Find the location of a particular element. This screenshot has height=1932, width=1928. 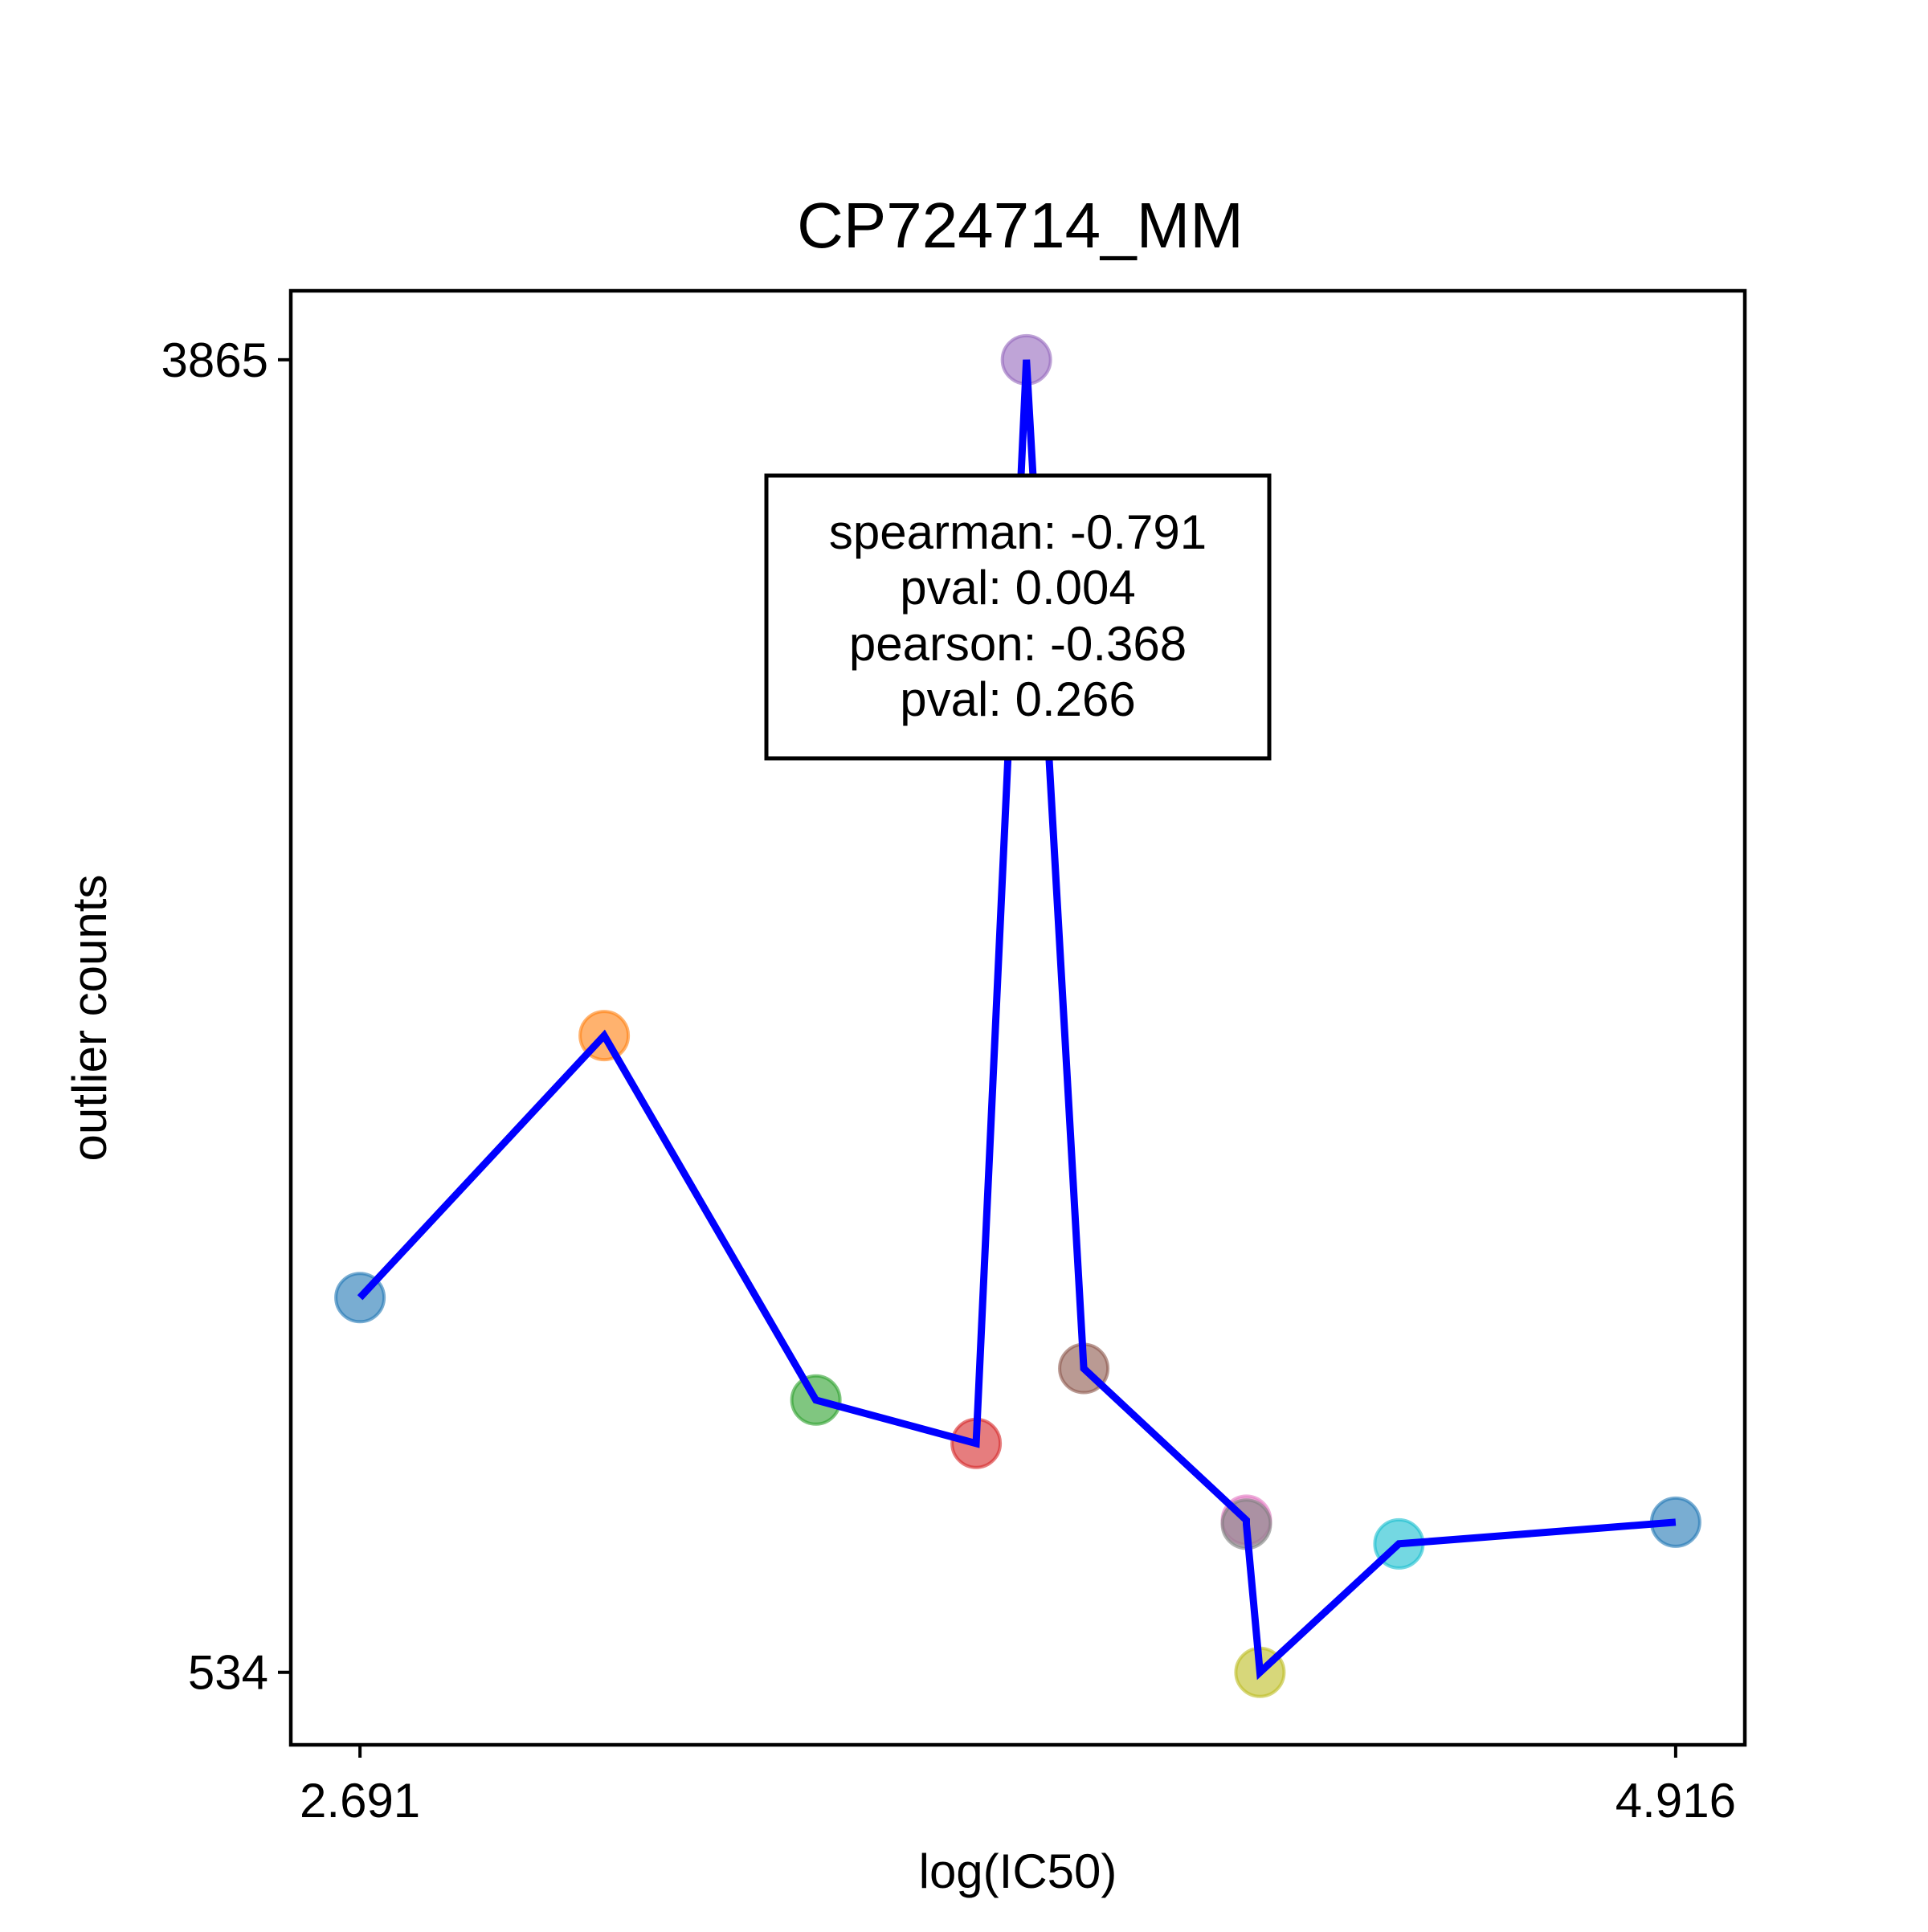

stats-line-pearson-pval: pval: 0.266 is located at coordinates (1018, 699).